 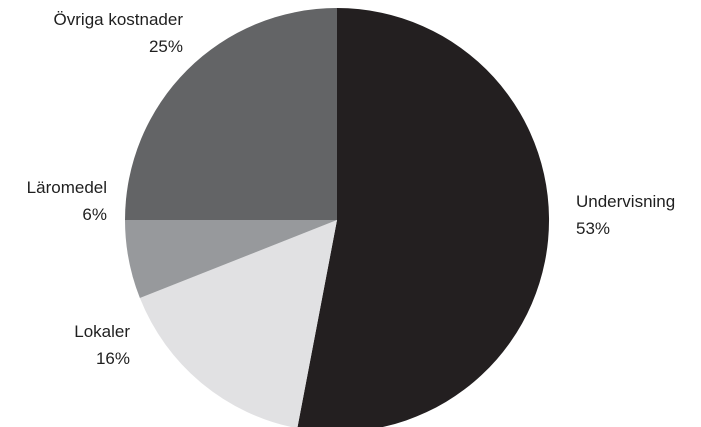 What do you see at coordinates (67, 187) in the screenshot?
I see `label-laromedel: Läromedel` at bounding box center [67, 187].